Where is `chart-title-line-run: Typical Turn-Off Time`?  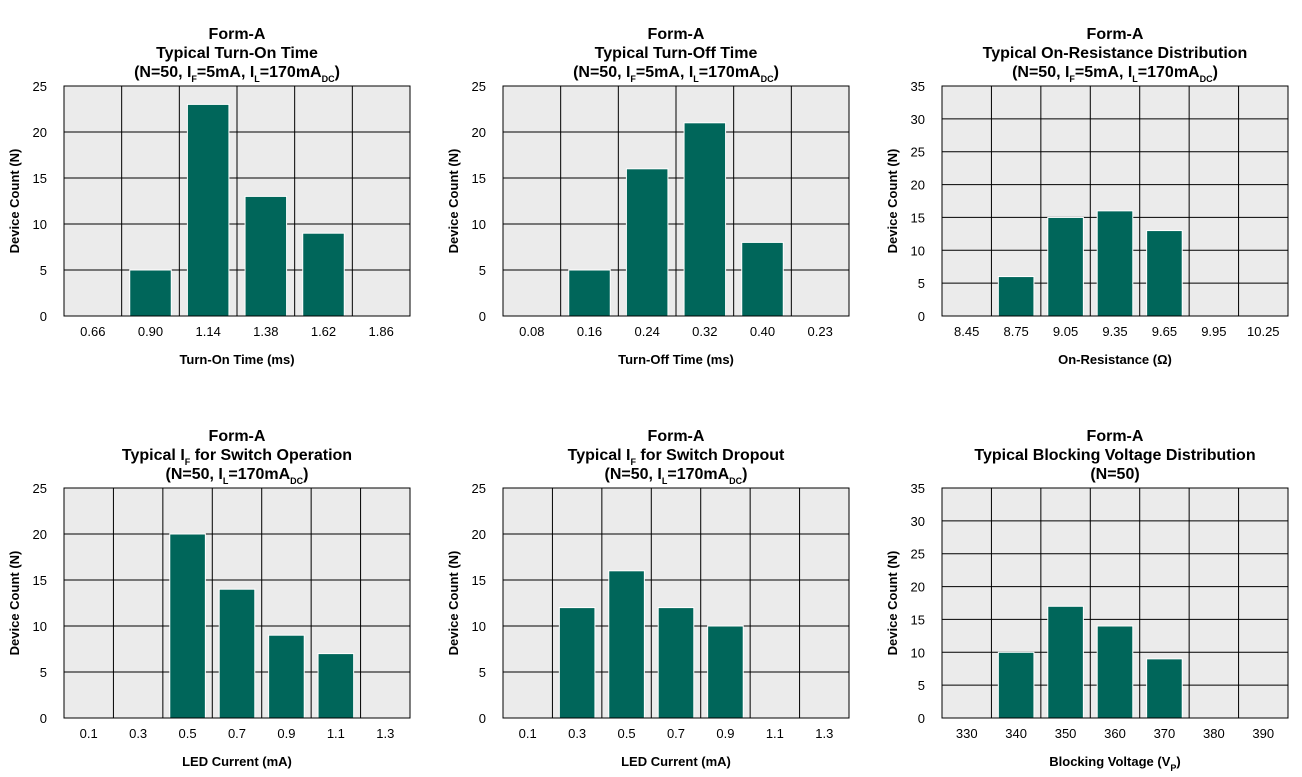 chart-title-line-run: Typical Turn-Off Time is located at coordinates (676, 53).